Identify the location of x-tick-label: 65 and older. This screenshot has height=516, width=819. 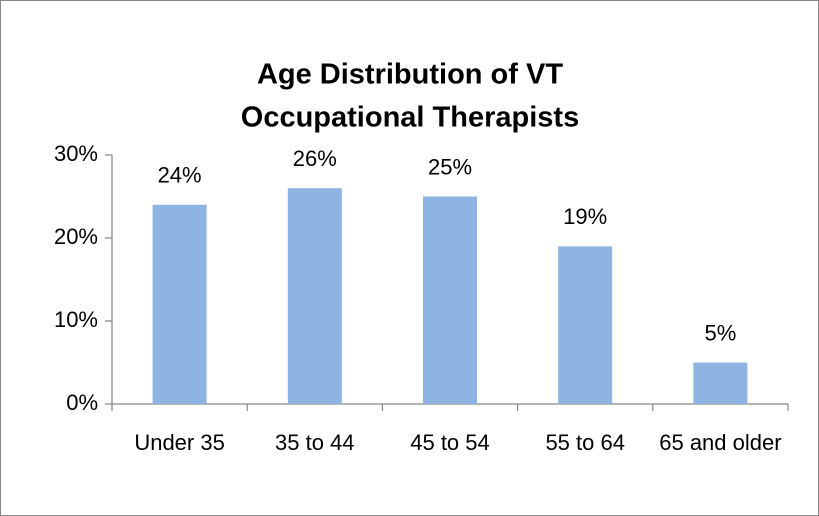
(720, 442).